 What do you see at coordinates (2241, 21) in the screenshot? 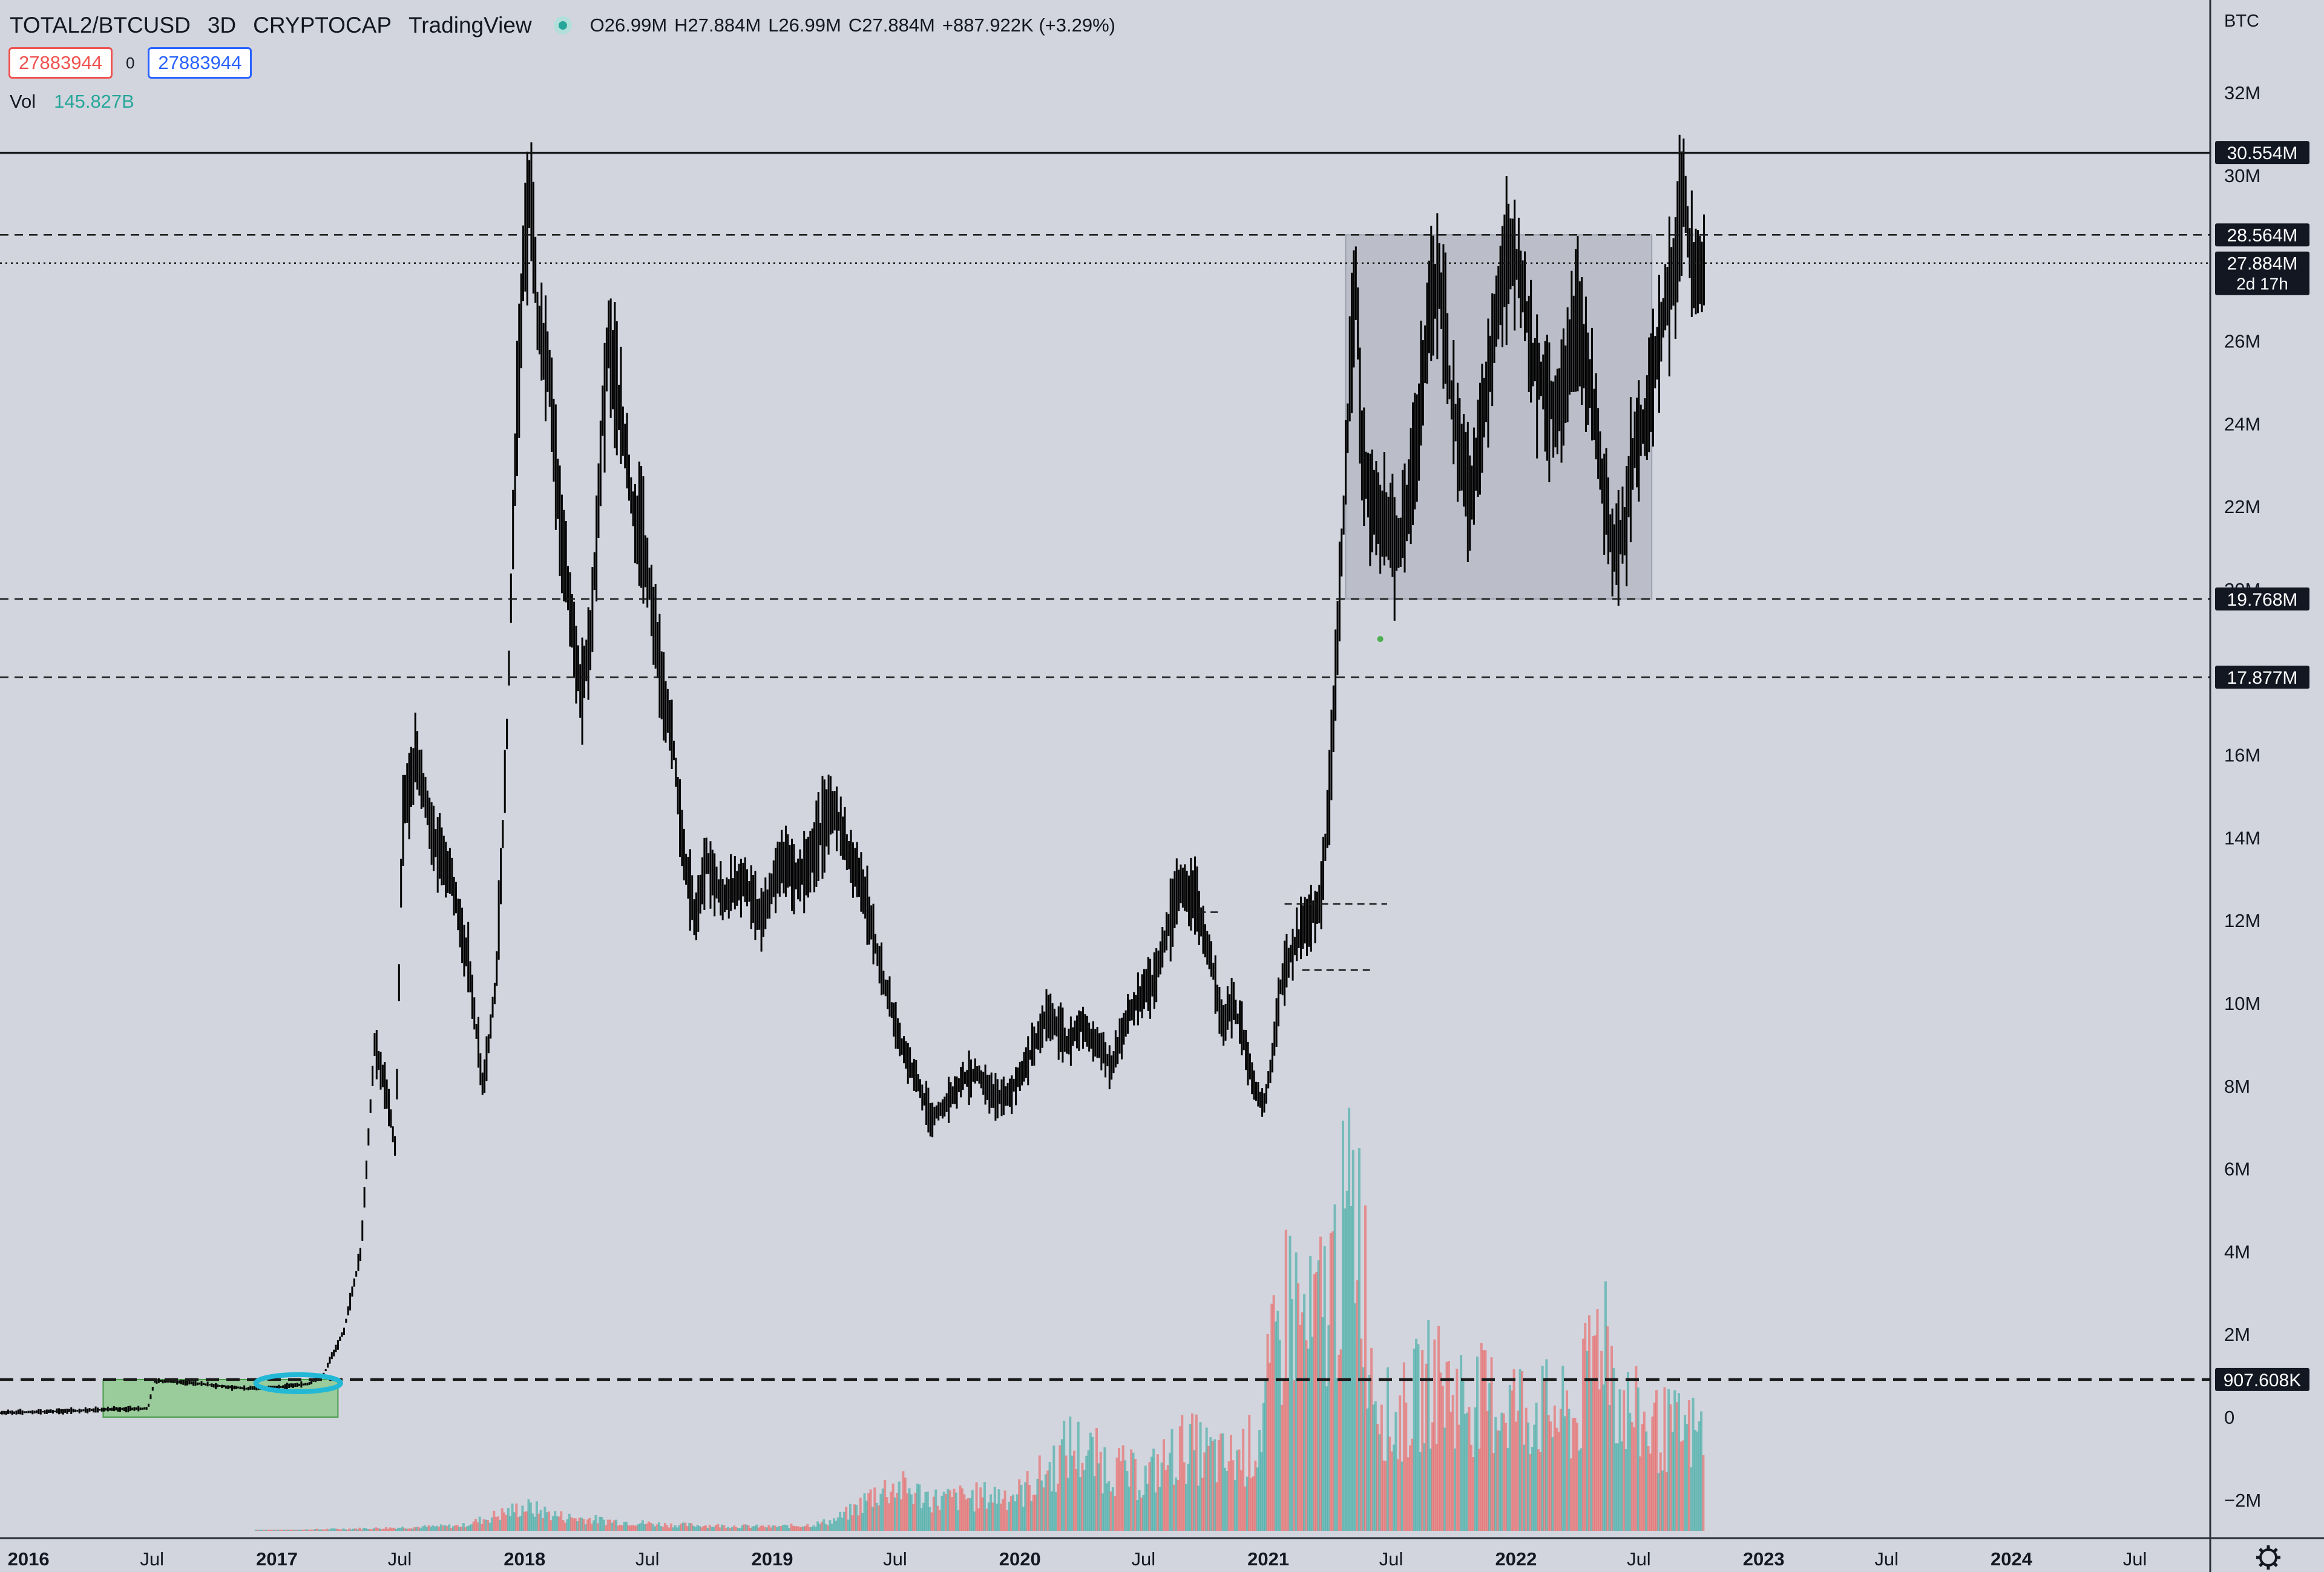
I see `price-axis-unit: BTC` at bounding box center [2241, 21].